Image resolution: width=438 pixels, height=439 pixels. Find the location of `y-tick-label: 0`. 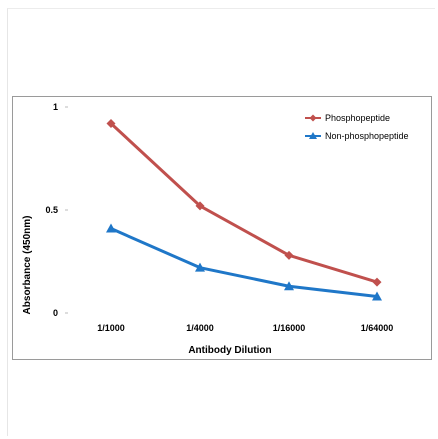

y-tick-label: 0 is located at coordinates (55, 313).